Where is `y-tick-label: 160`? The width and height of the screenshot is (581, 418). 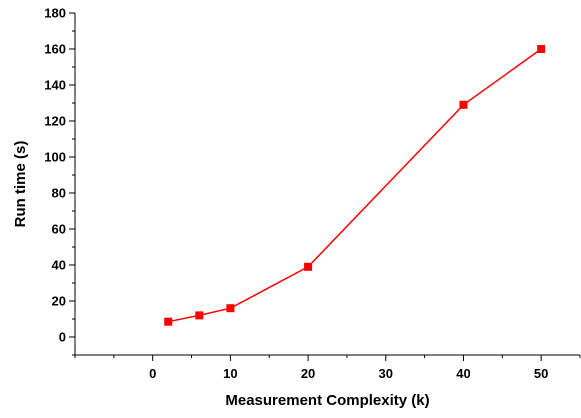
y-tick-label: 160 is located at coordinates (55, 49).